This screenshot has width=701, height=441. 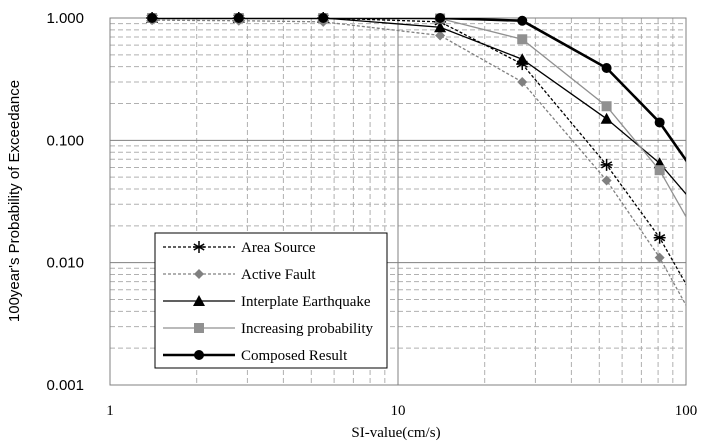 What do you see at coordinates (239, 275) in the screenshot?
I see `legend-item-active-fault: Active Fault` at bounding box center [239, 275].